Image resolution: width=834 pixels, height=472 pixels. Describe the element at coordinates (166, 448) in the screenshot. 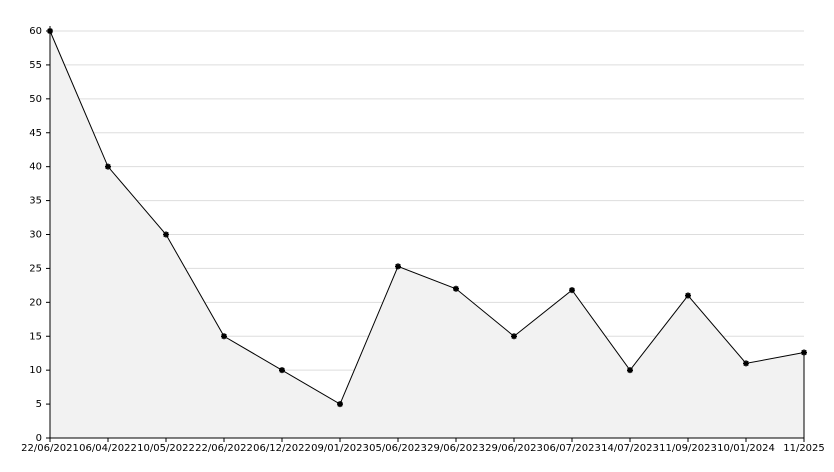

I see `x-tick-label: 10/05/2022` at that location.